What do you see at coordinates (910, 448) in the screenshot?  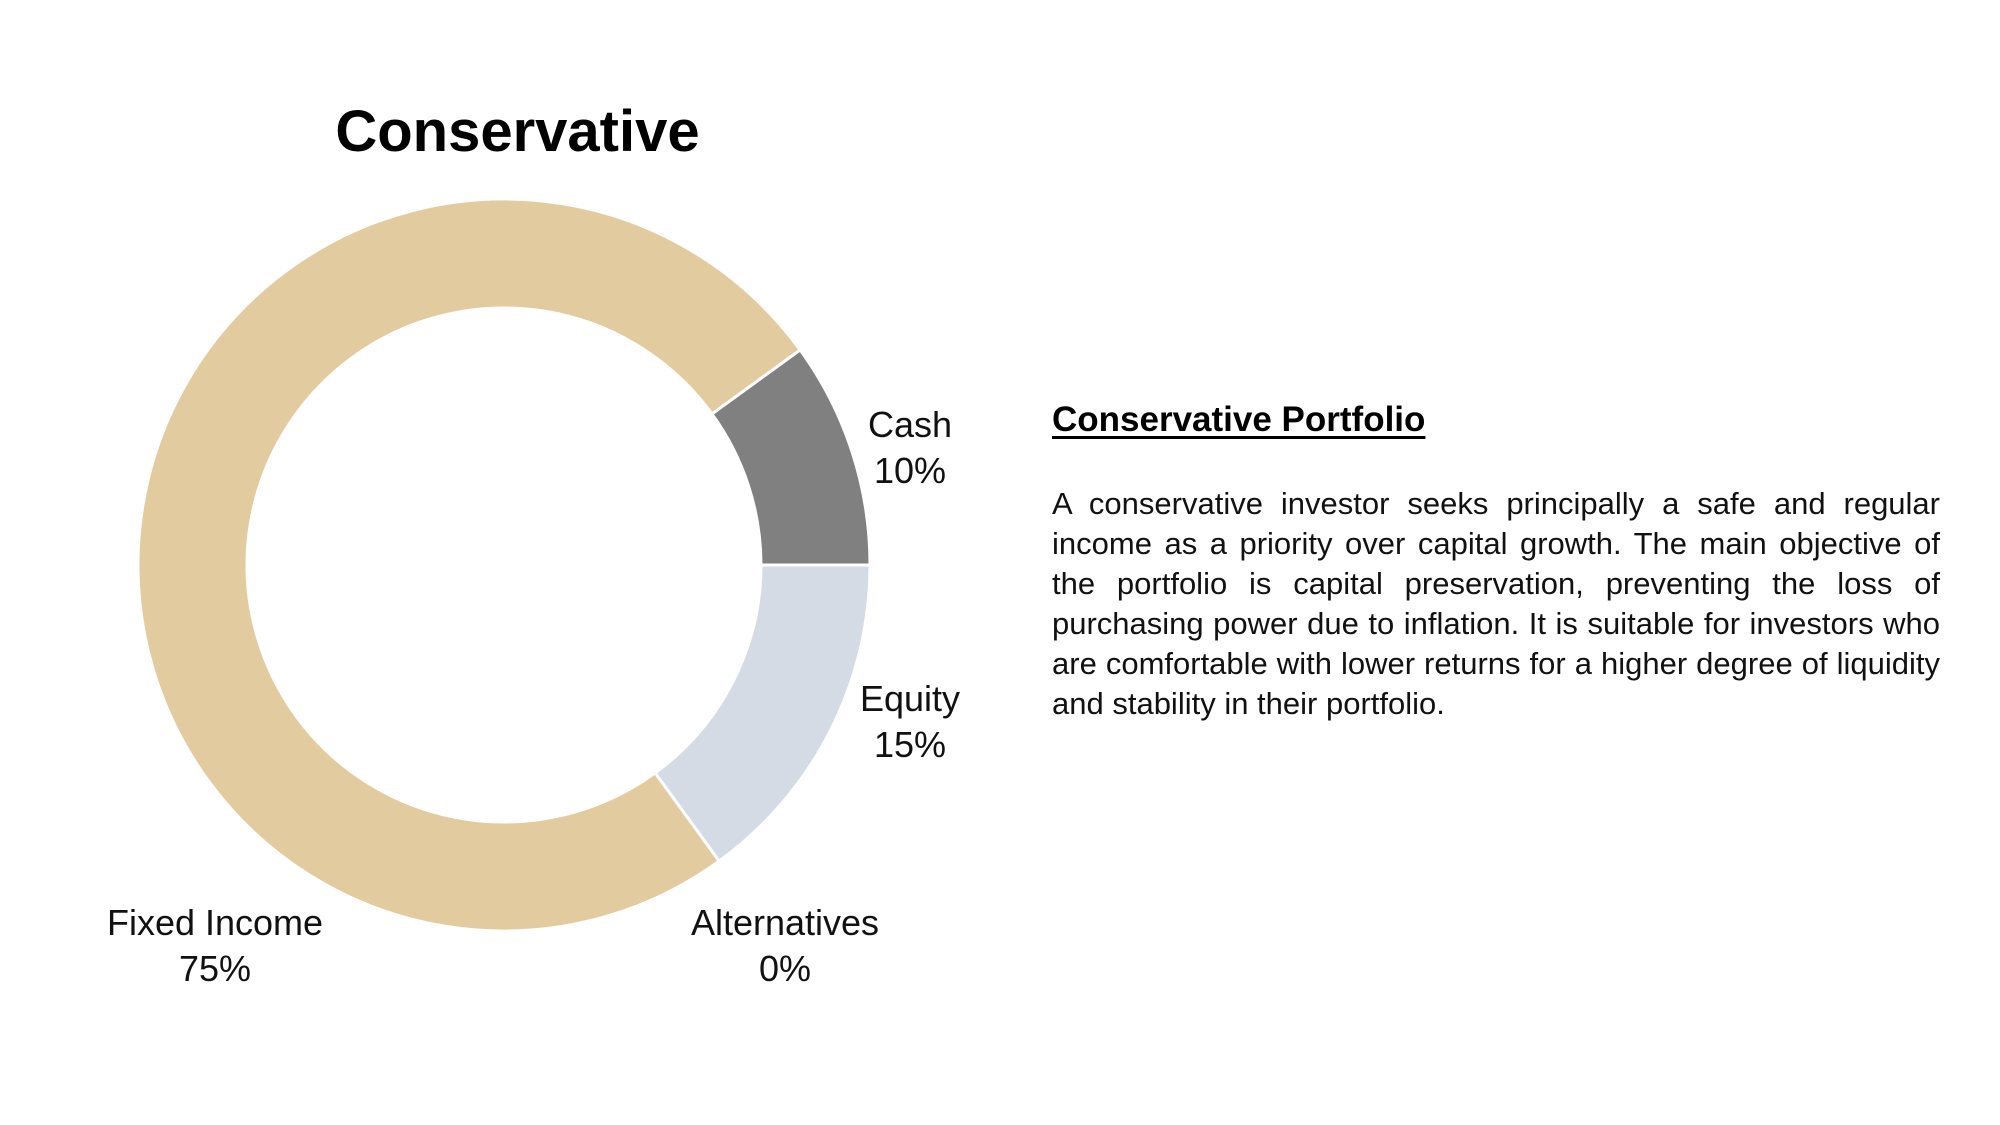 I see `slice-label-cash: Cash 10%` at bounding box center [910, 448].